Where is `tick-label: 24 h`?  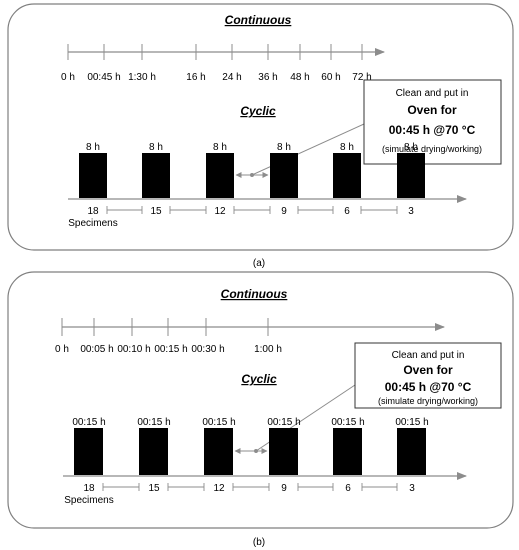
tick-label: 24 h is located at coordinates (231, 77).